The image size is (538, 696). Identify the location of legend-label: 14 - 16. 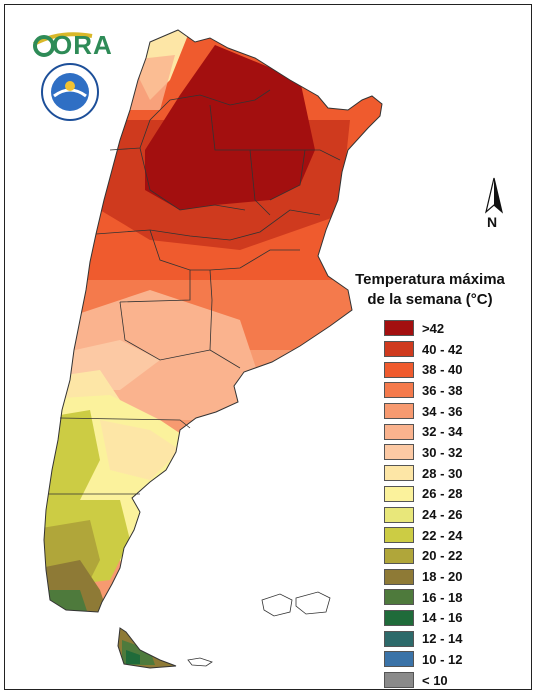
(442, 618).